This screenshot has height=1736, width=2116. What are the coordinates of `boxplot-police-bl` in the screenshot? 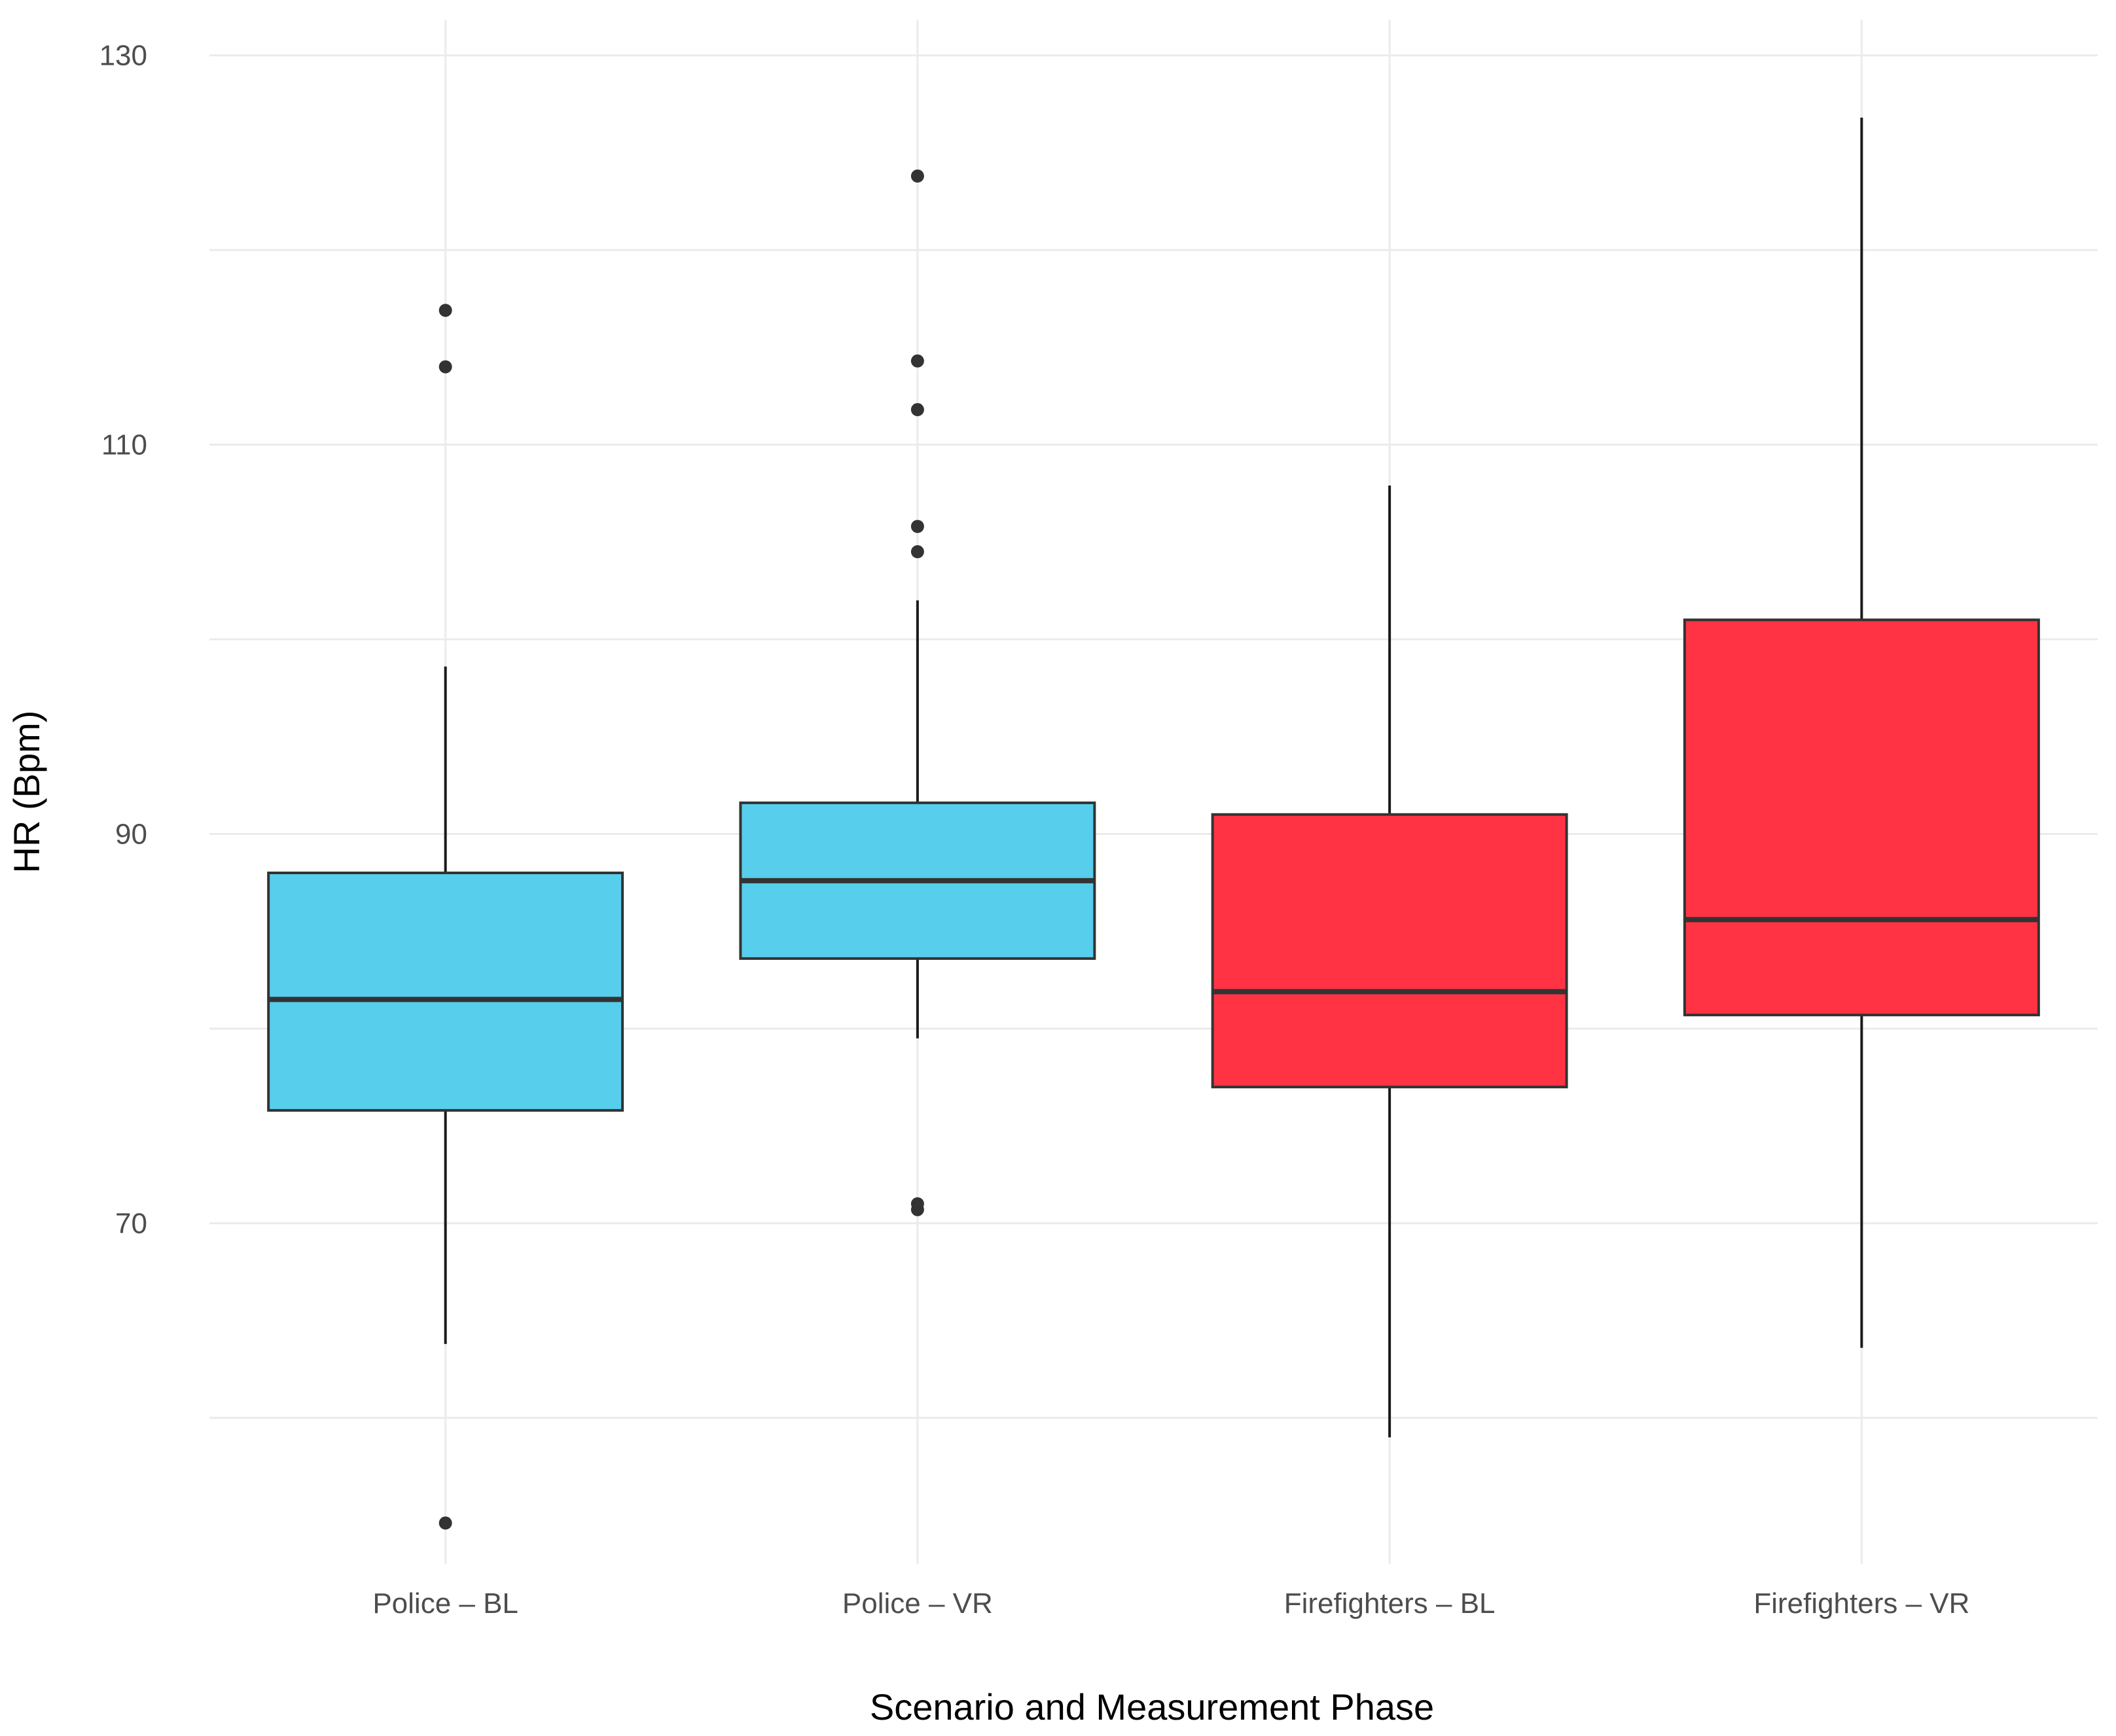 It's located at (445, 917).